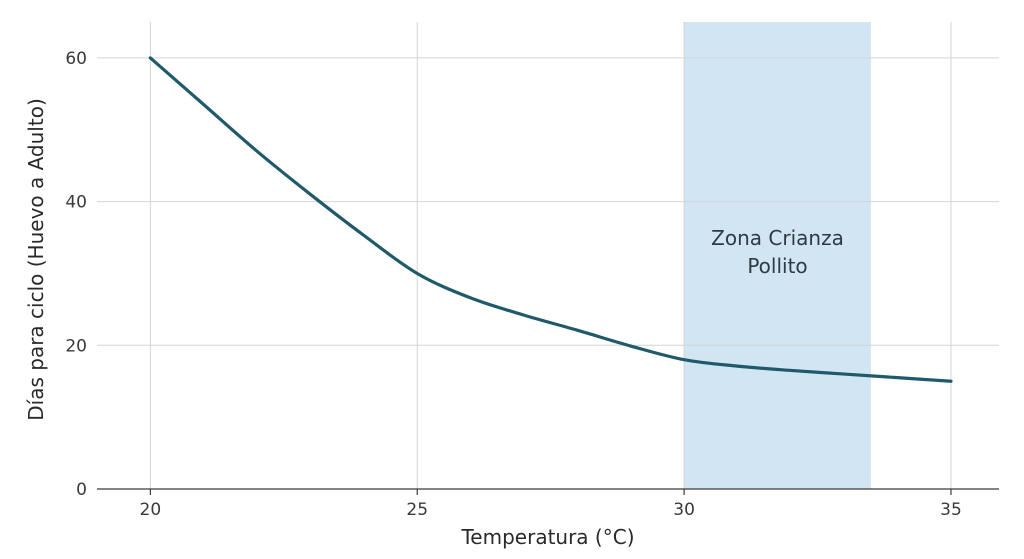  I want to click on y-tick-label-0: 0, so click(81, 490).